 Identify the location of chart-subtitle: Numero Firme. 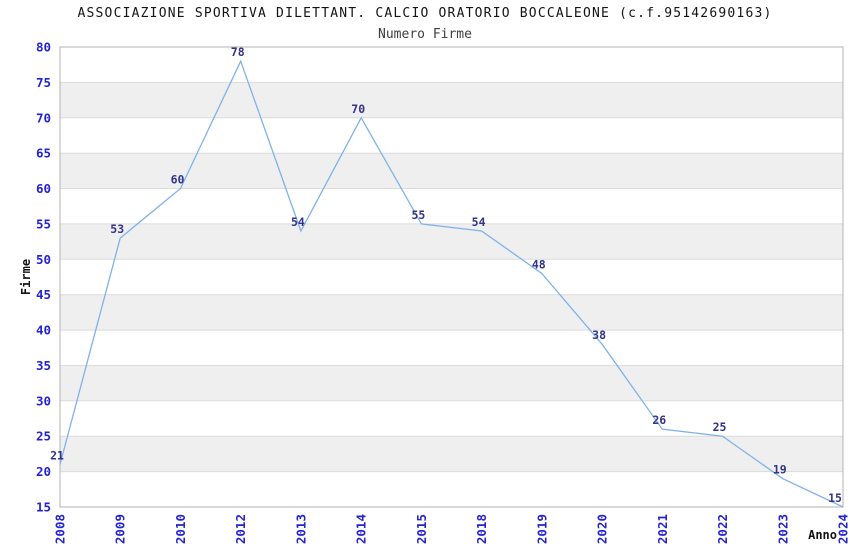
(425, 34).